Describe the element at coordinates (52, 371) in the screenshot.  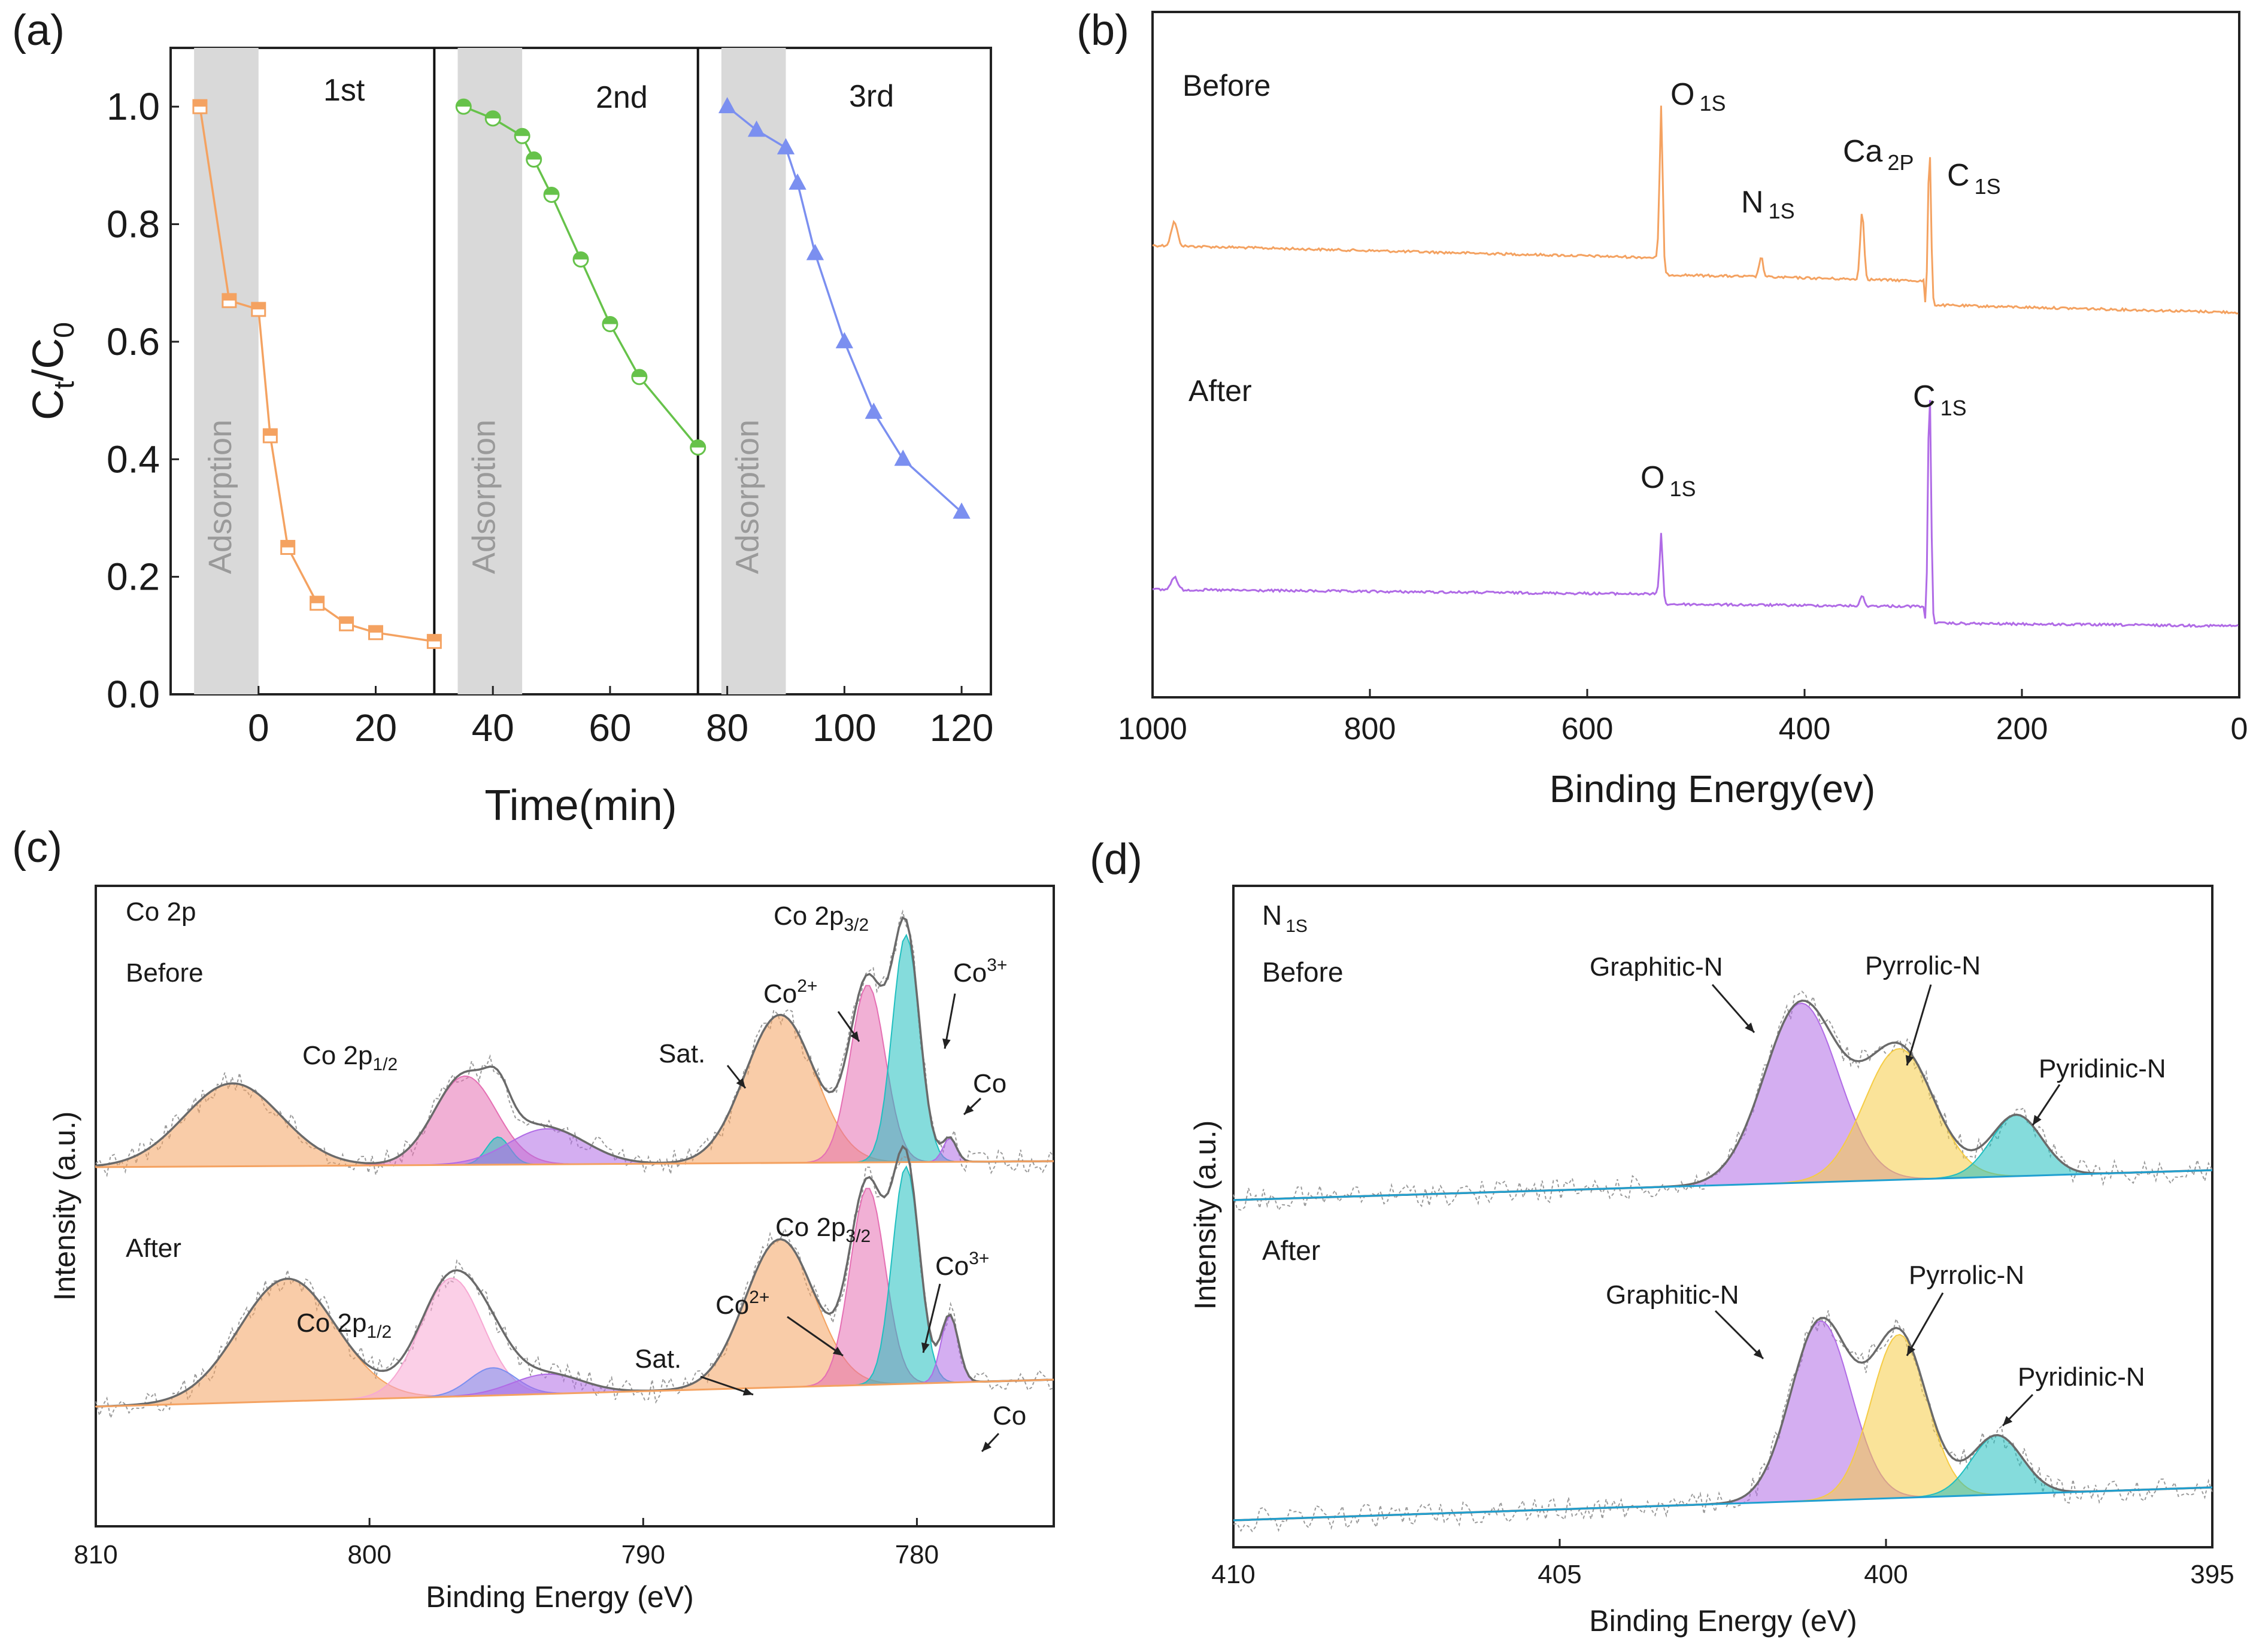
I see `y-axis-label-a: Ct/C0` at that location.